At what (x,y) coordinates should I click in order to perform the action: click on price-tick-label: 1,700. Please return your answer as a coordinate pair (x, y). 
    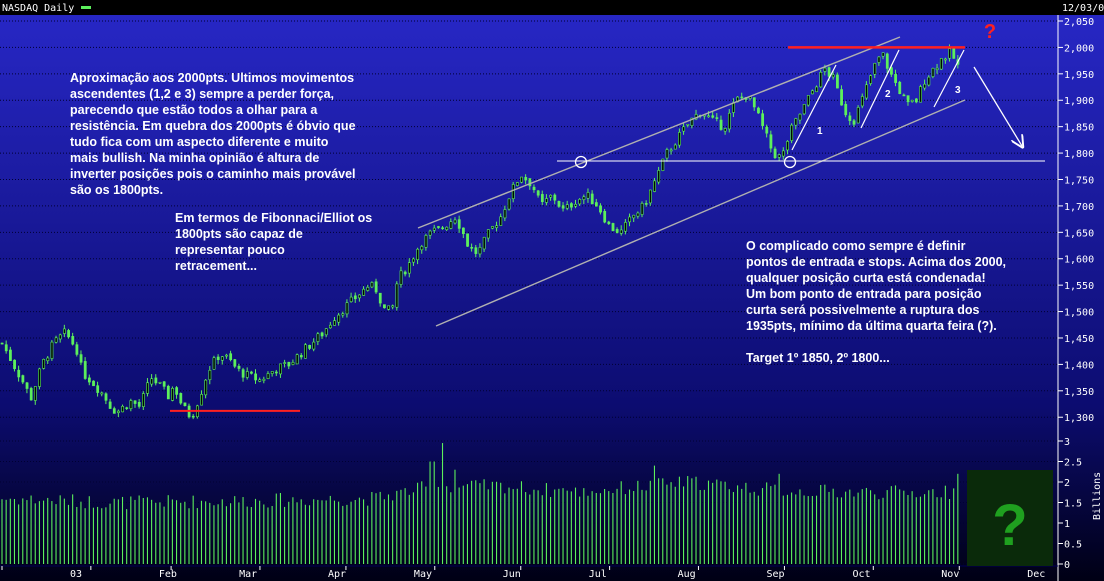
    Looking at the image, I should click on (1079, 207).